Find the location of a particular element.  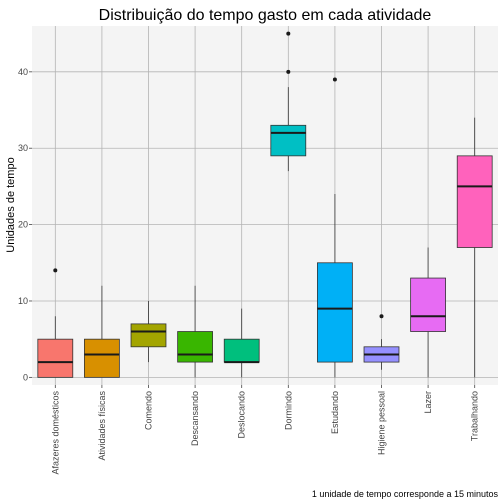

x-tick-label: Estudando is located at coordinates (335, 412).